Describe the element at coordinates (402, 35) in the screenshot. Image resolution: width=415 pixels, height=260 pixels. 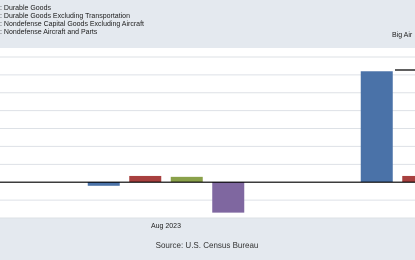
I see `annotation: Big Air` at that location.